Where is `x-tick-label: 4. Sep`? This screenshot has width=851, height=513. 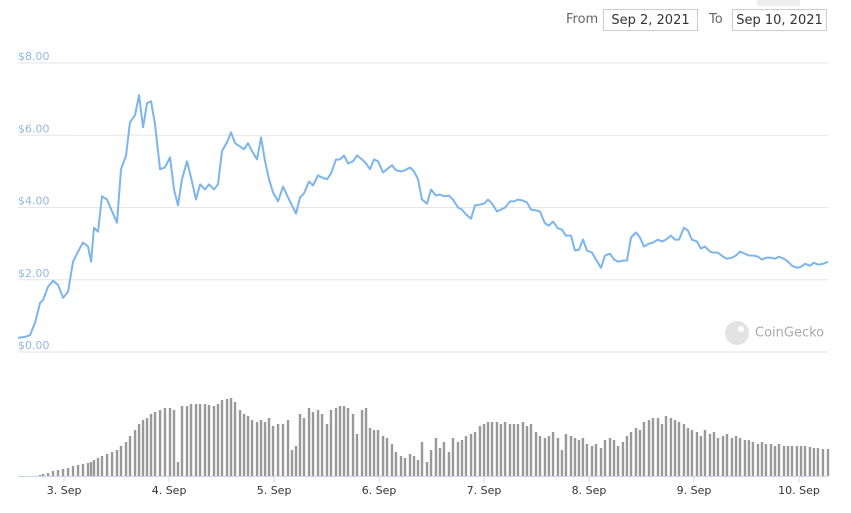
x-tick-label: 4. Sep is located at coordinates (169, 490).